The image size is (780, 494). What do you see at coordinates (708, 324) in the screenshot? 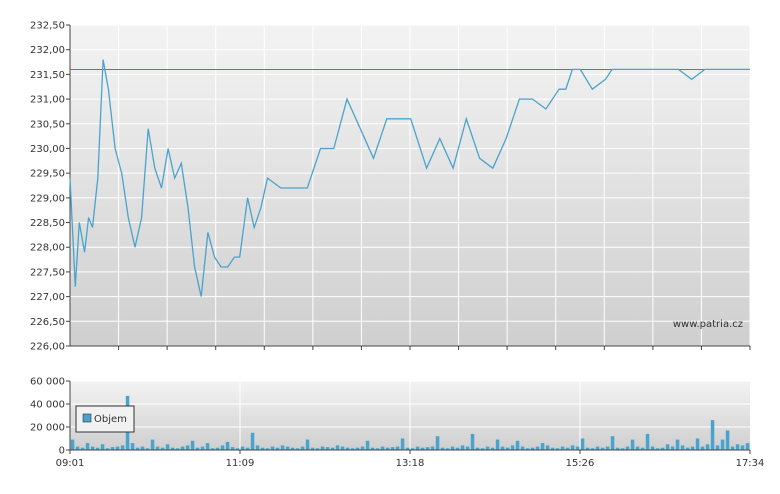
I see `watermark: www.patria.cz` at bounding box center [708, 324].